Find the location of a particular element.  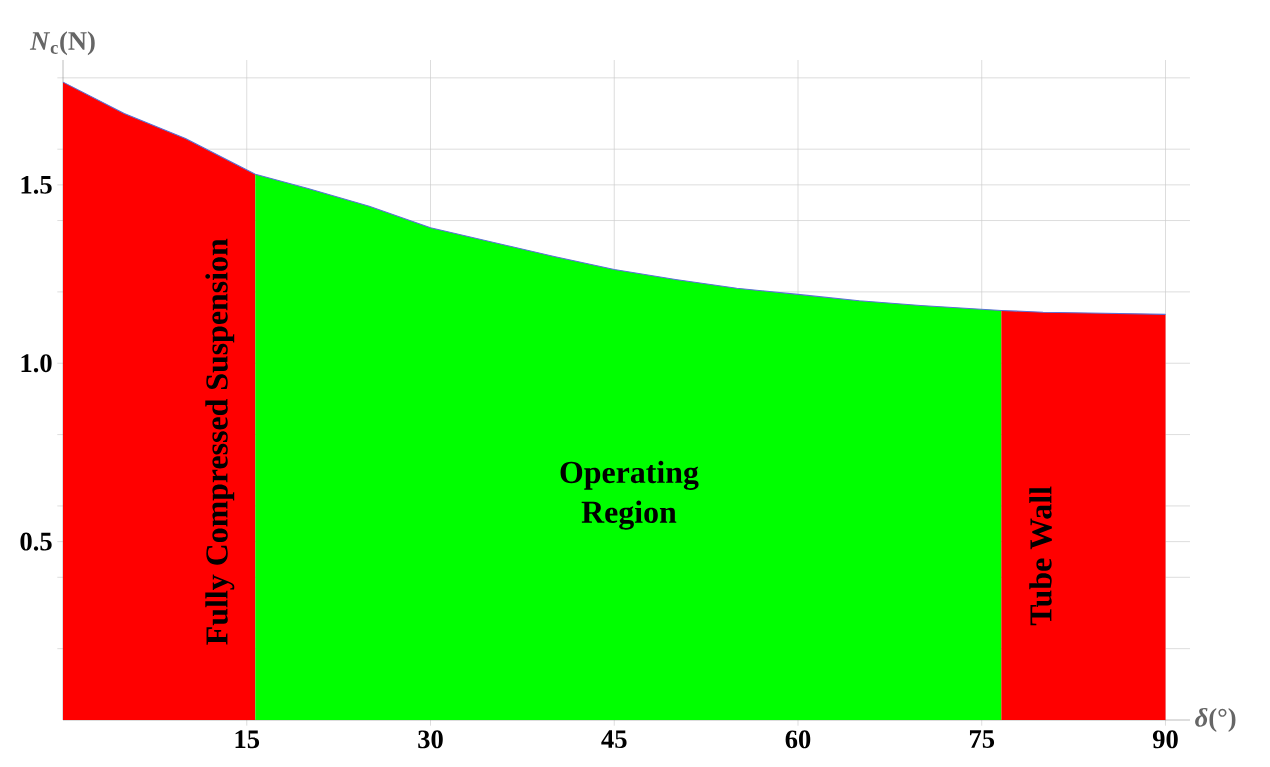

x-tick-label: 75 is located at coordinates (982, 739).